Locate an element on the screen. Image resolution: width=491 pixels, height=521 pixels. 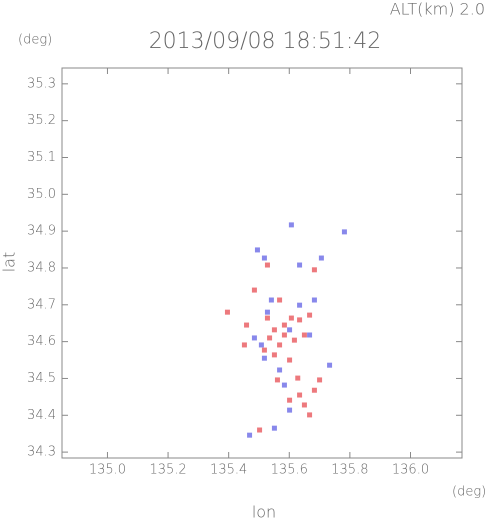
y-tick-label: 34.9 is located at coordinates (41, 231).